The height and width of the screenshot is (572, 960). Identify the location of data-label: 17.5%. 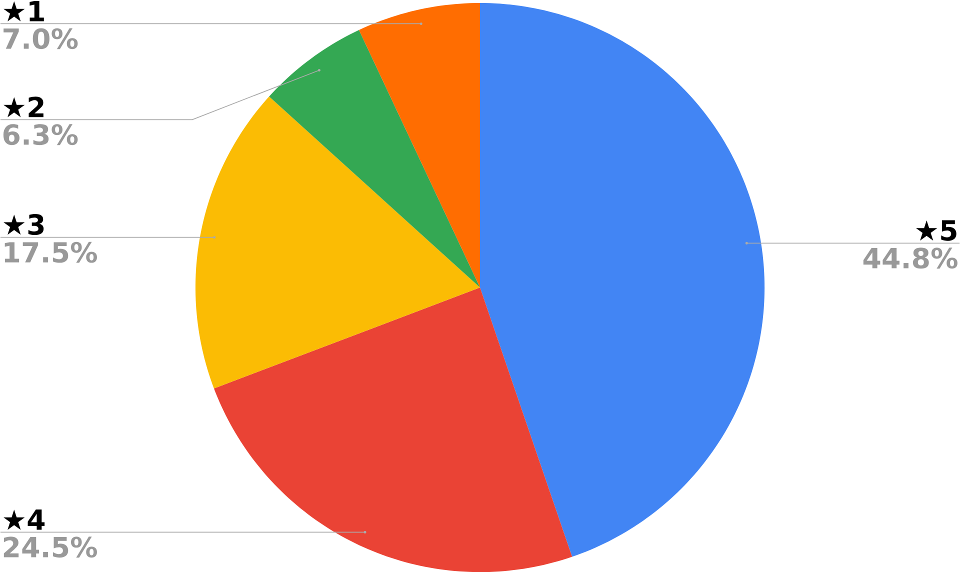
(50, 252).